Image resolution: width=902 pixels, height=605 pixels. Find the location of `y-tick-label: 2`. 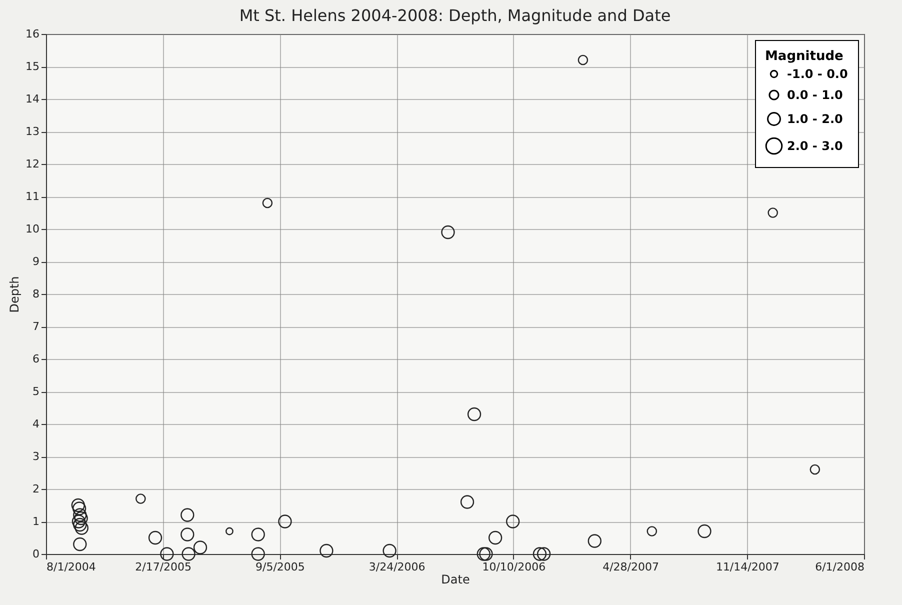

y-tick-label: 2 is located at coordinates (36, 489).